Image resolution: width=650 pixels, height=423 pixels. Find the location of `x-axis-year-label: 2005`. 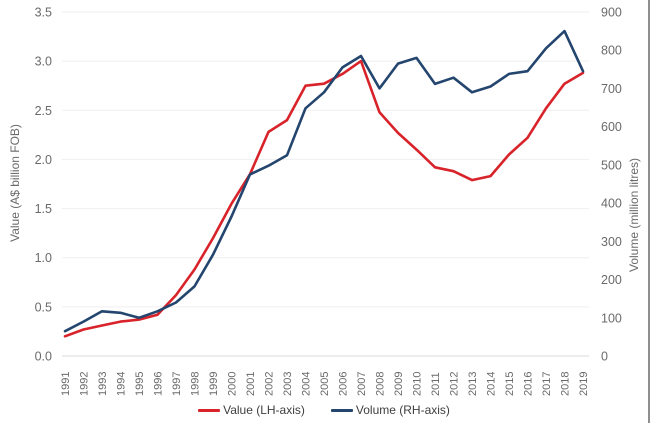

x-axis-year-label: 2005 is located at coordinates (325, 384).